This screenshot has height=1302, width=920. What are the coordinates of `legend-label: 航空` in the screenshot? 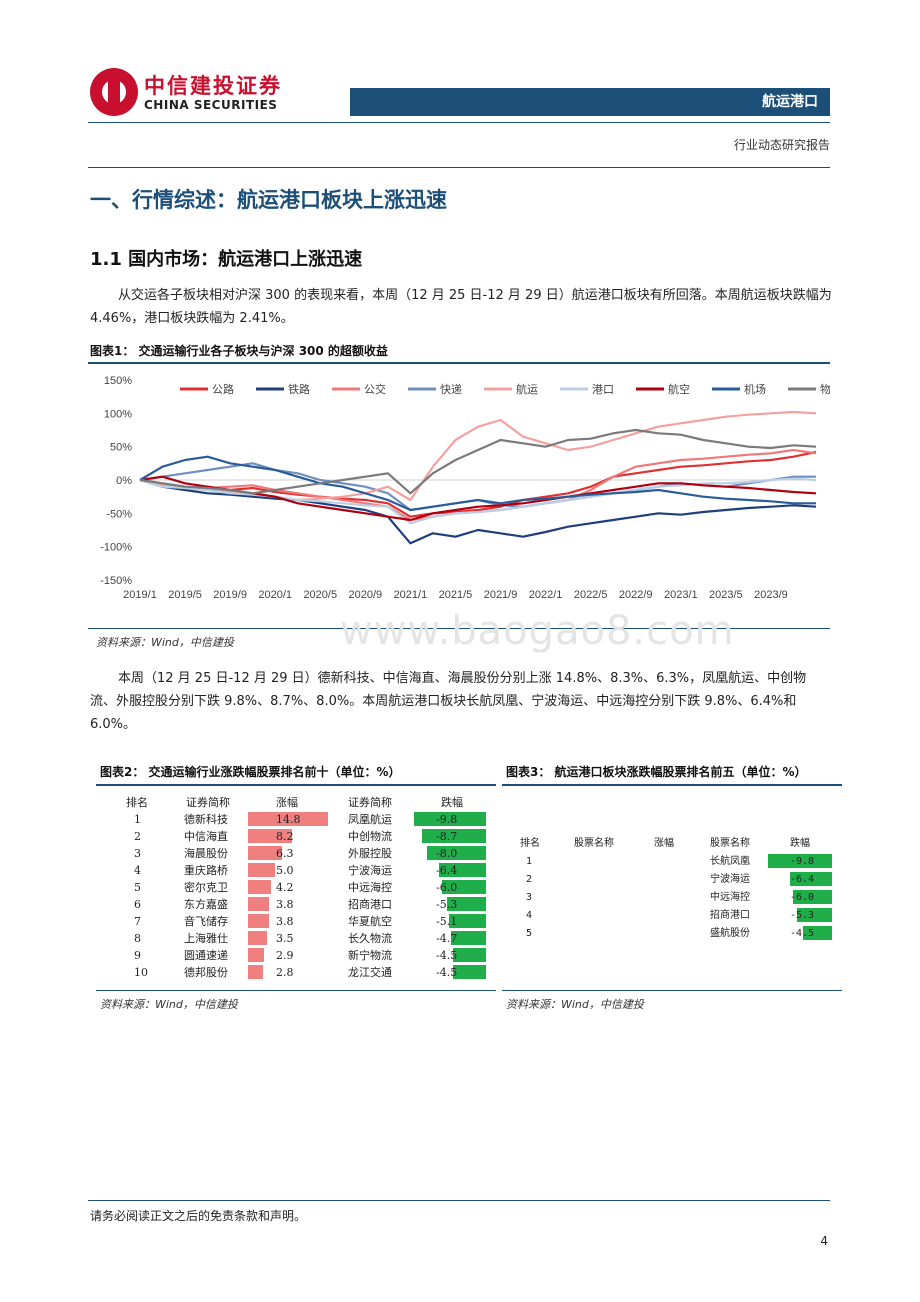 It's located at (679, 389).